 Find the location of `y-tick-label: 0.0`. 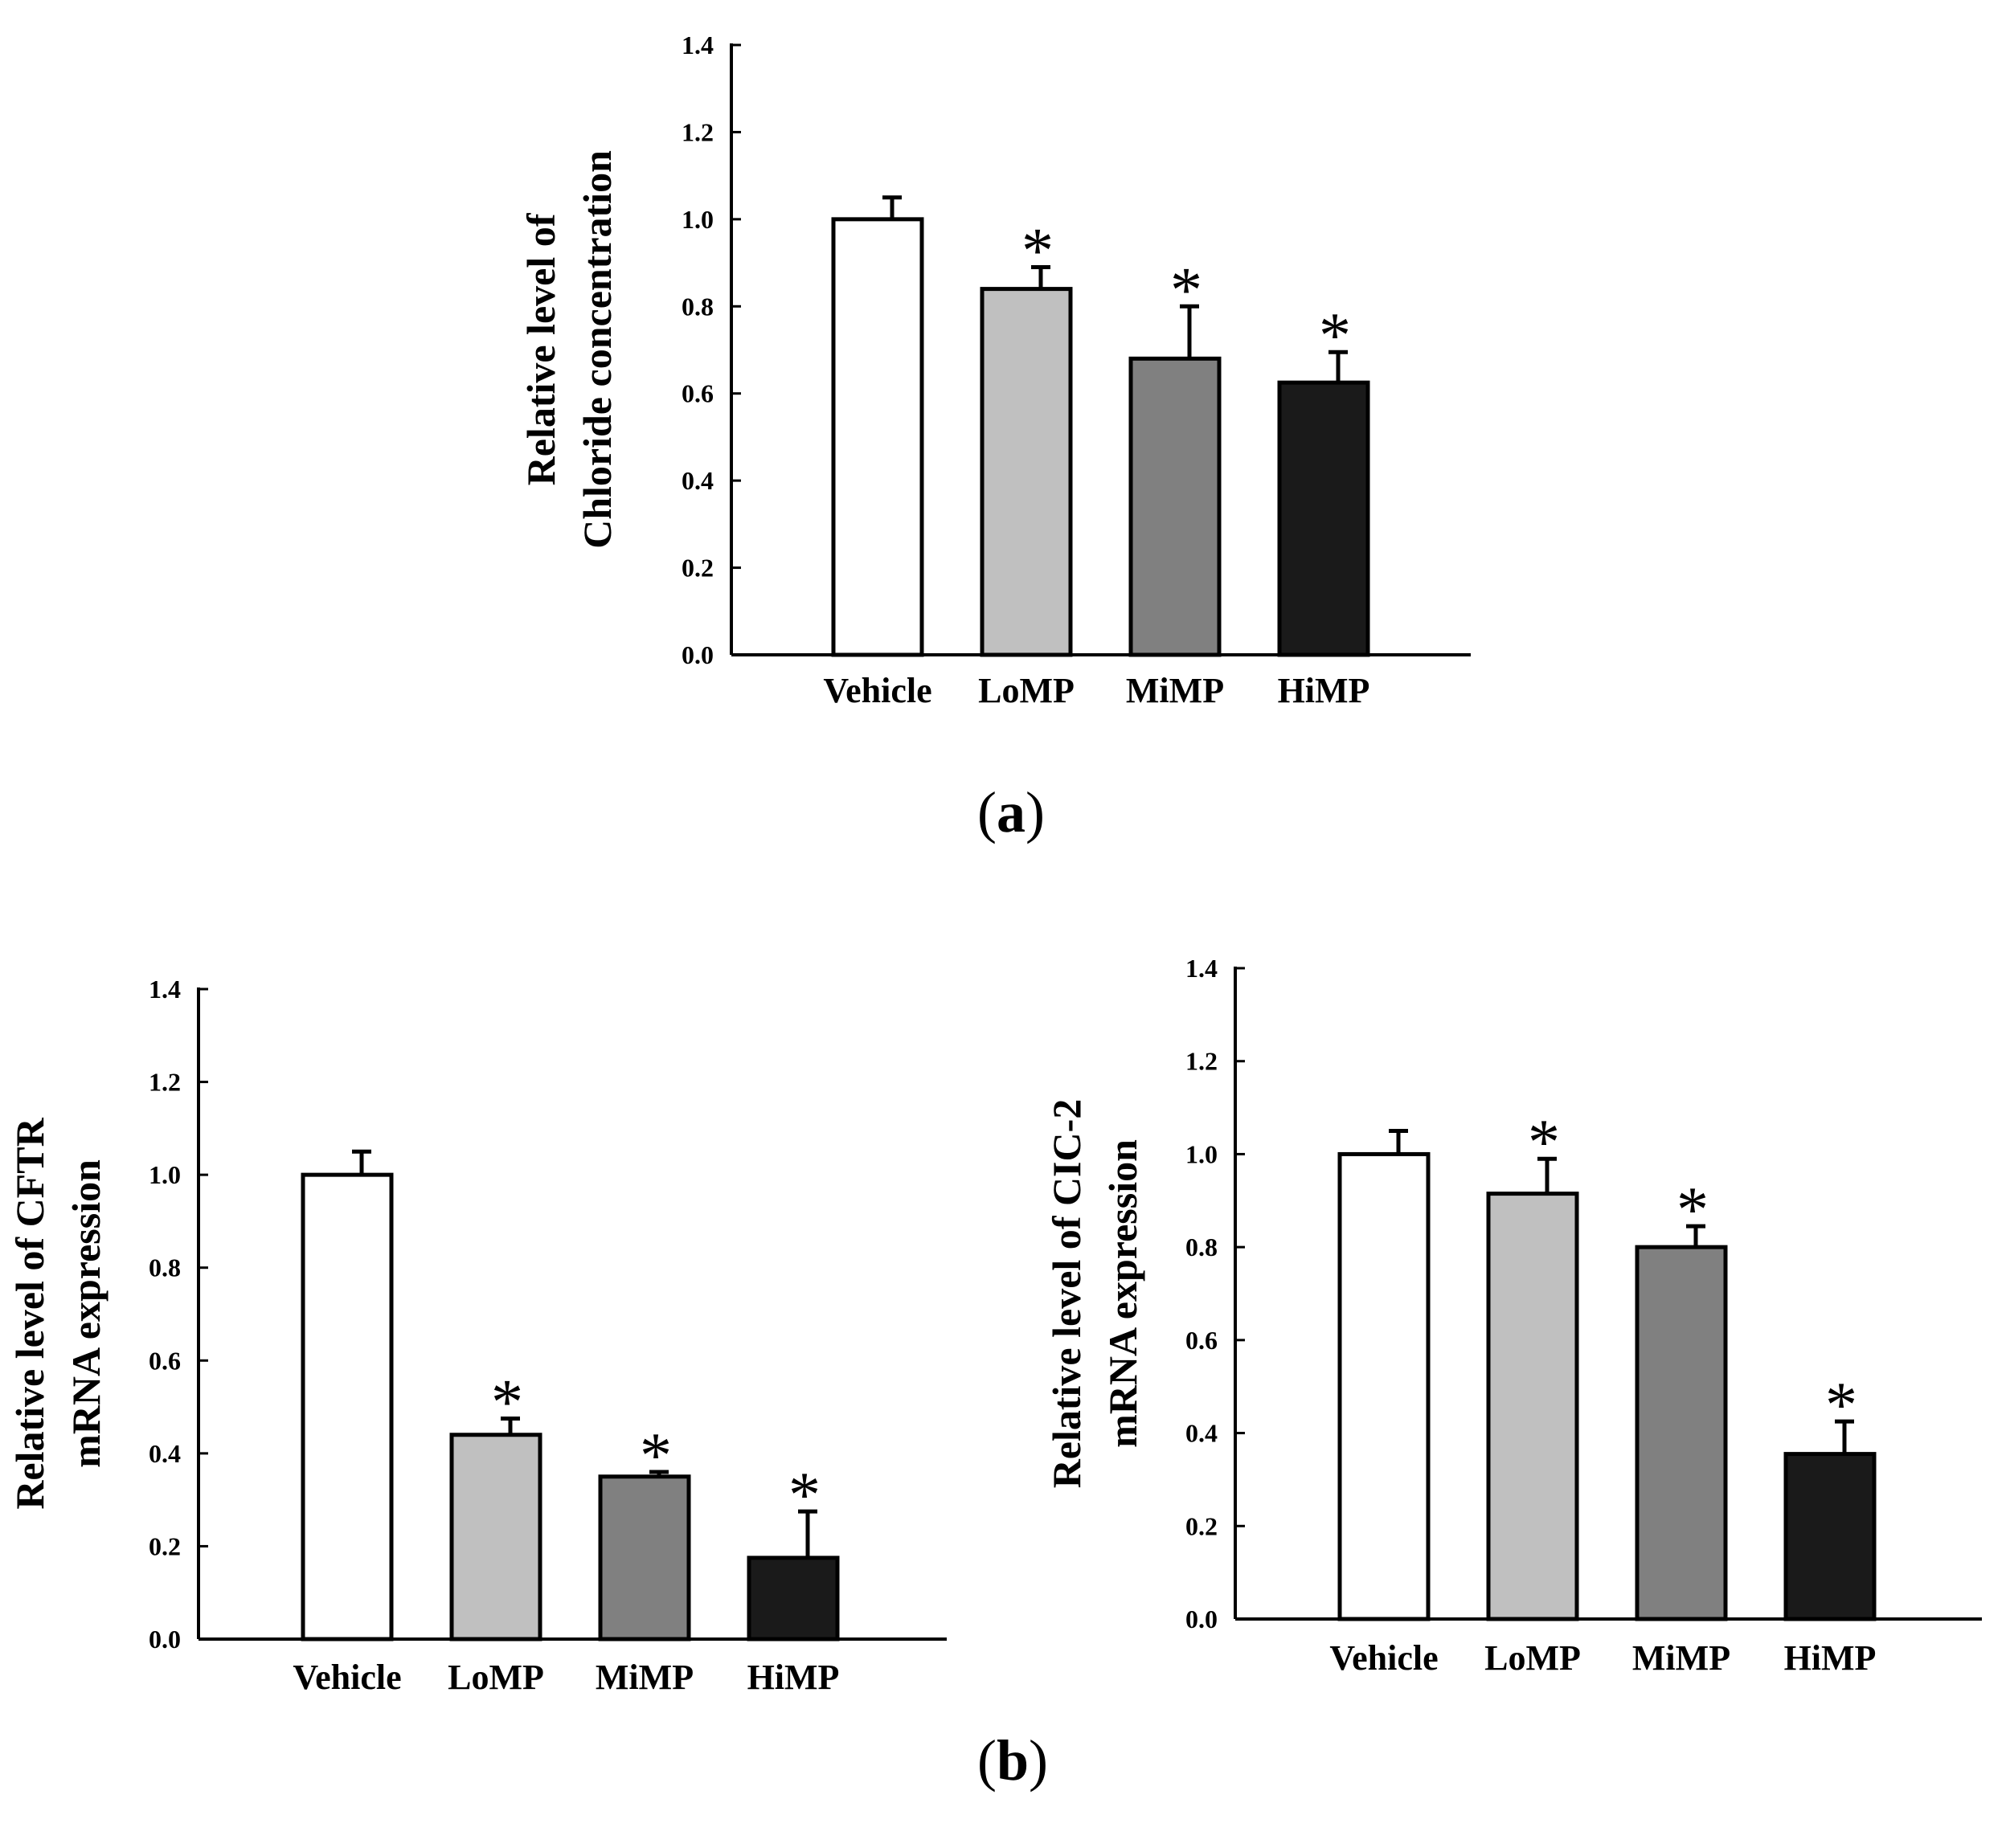

y-tick-label: 0.0 is located at coordinates (698, 654).